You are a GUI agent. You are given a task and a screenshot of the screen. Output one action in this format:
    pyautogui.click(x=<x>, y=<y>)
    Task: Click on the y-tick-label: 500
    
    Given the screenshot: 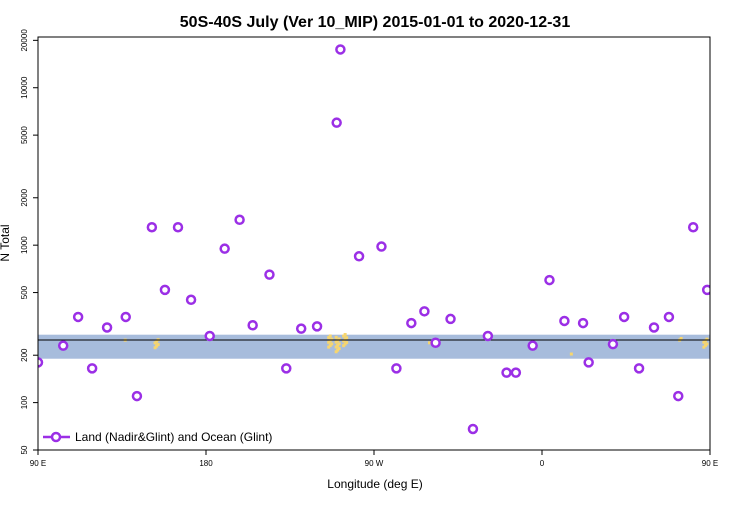 What is the action you would take?
    pyautogui.click(x=24, y=292)
    